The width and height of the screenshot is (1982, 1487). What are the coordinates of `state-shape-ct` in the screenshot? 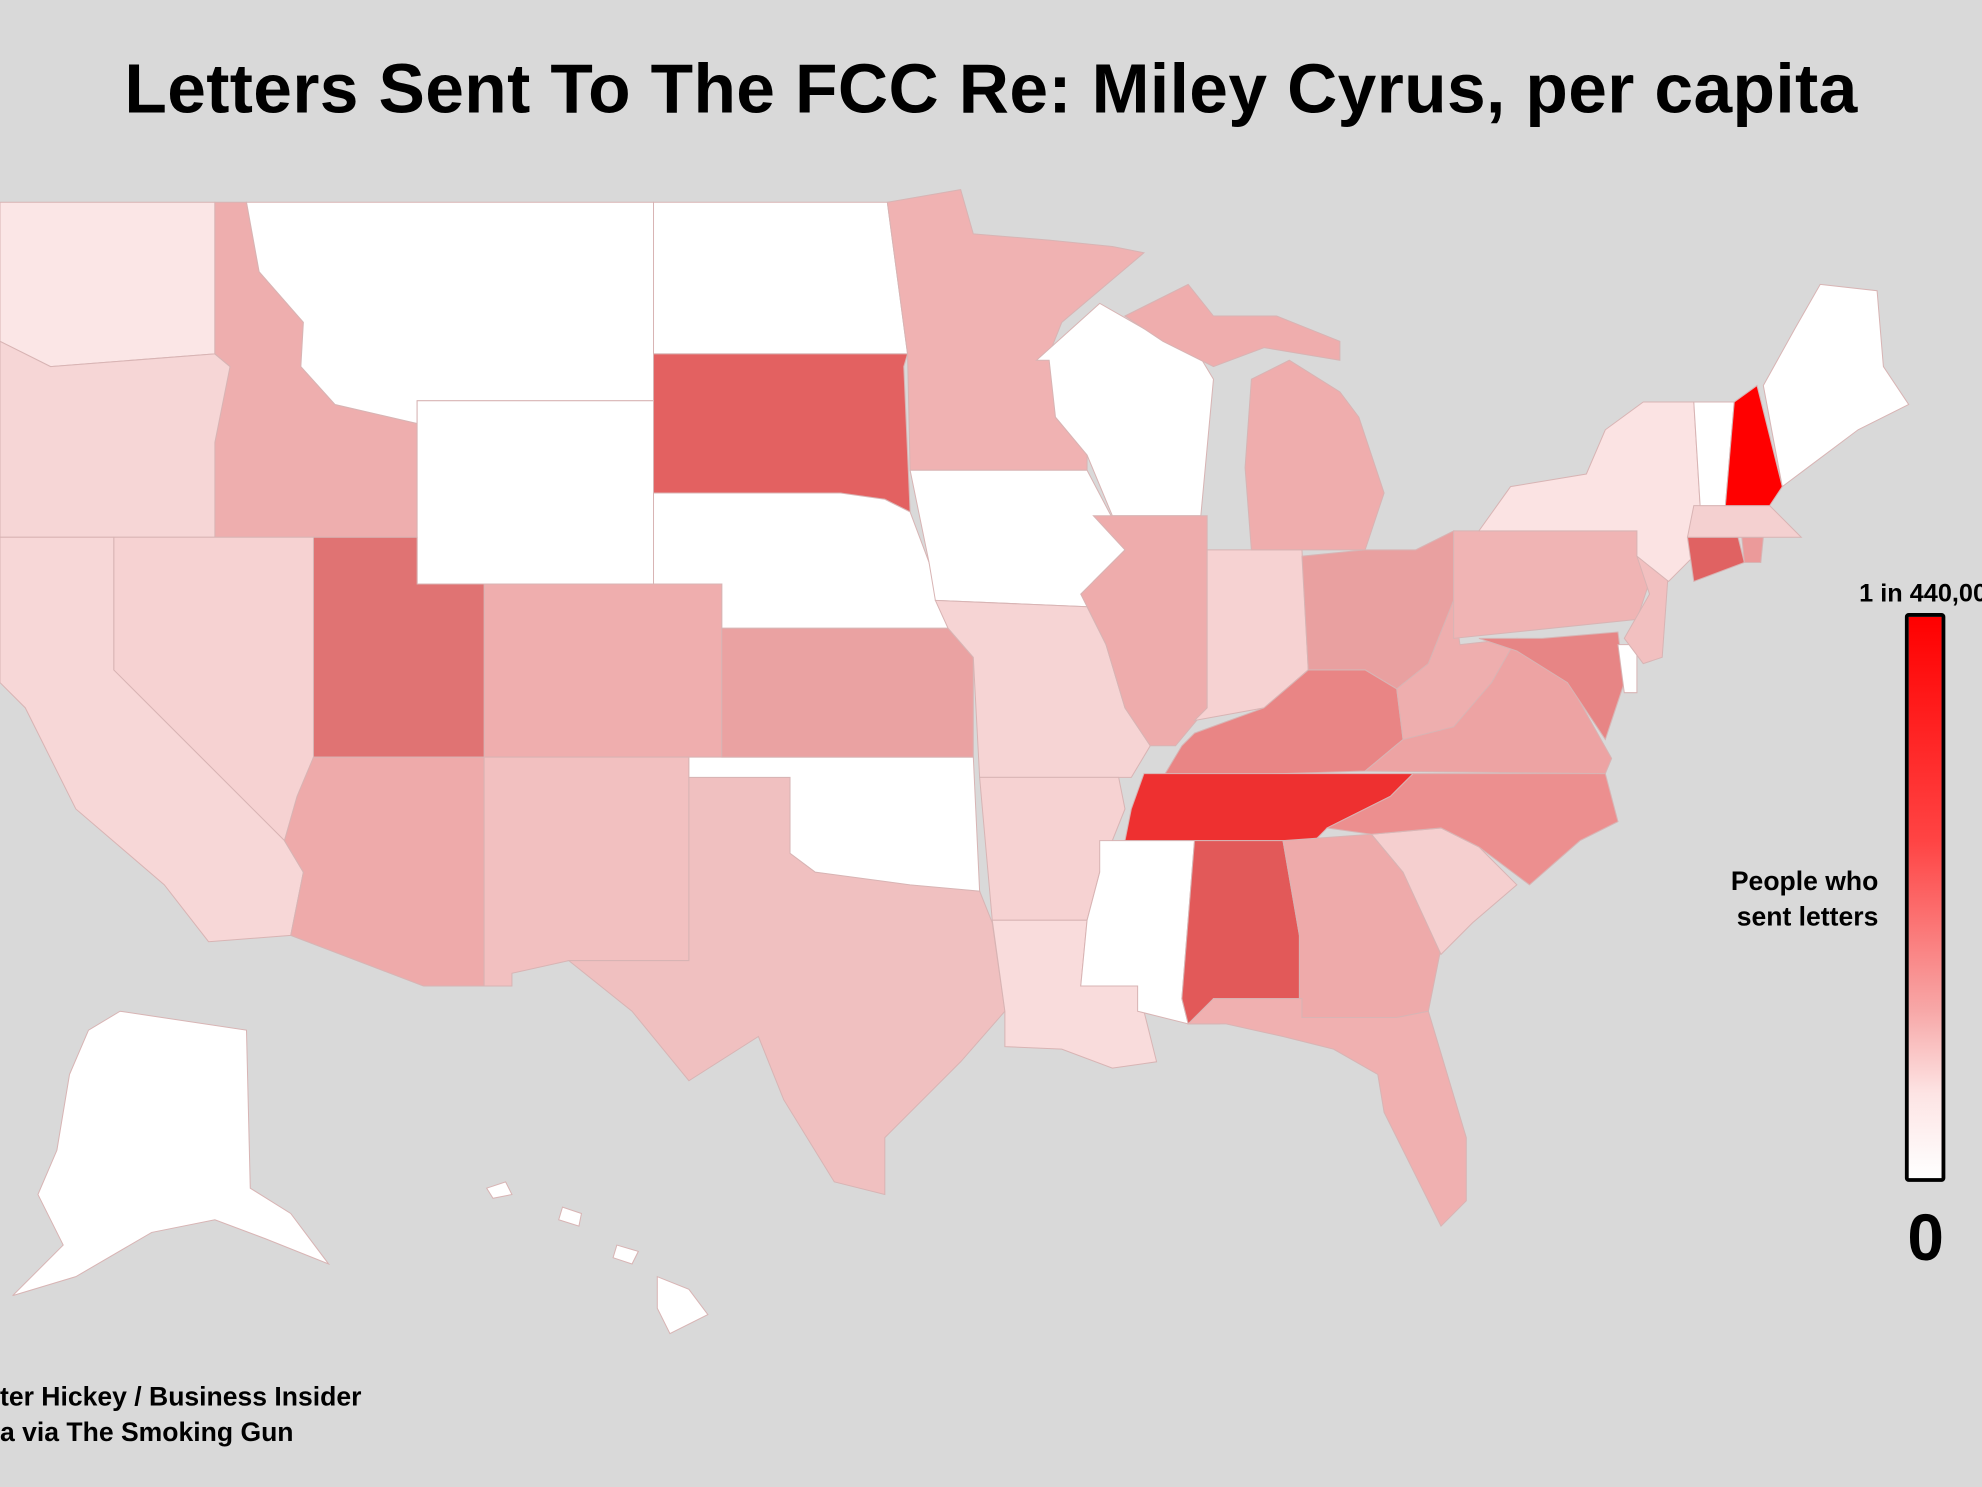 It's located at (1715, 559).